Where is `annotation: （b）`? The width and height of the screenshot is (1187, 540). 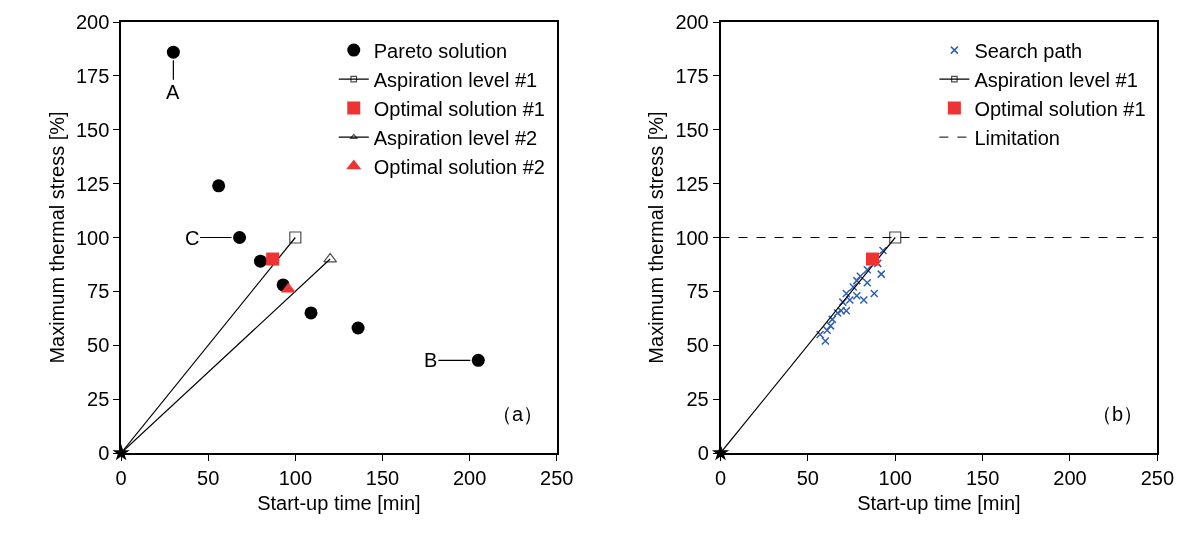
annotation: （b） is located at coordinates (1118, 414).